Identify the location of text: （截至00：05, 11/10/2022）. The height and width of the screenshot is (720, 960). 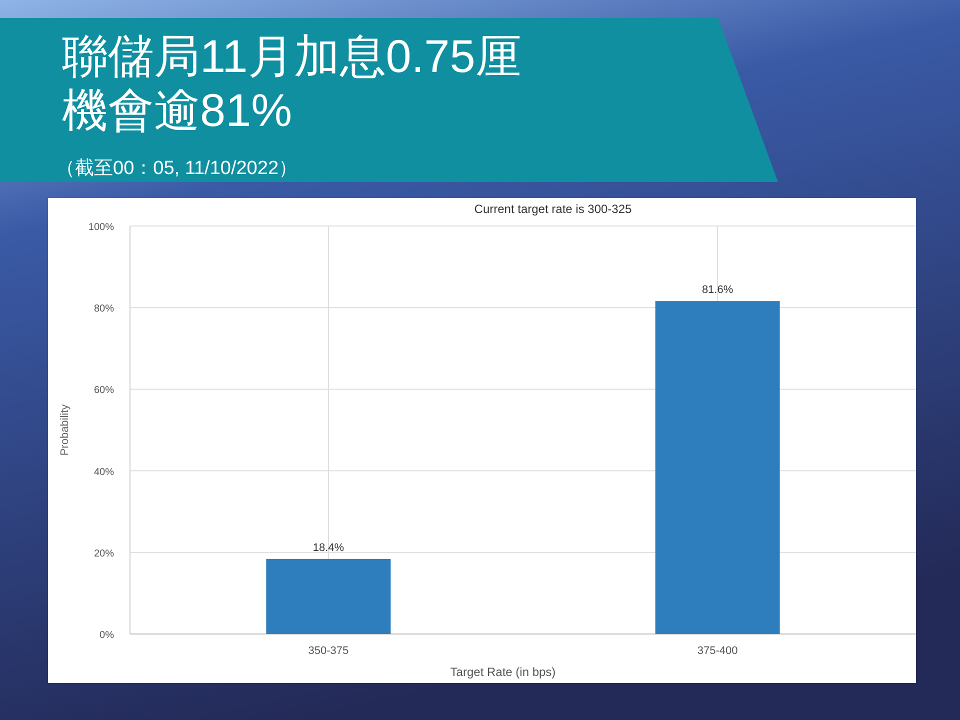
(177, 168).